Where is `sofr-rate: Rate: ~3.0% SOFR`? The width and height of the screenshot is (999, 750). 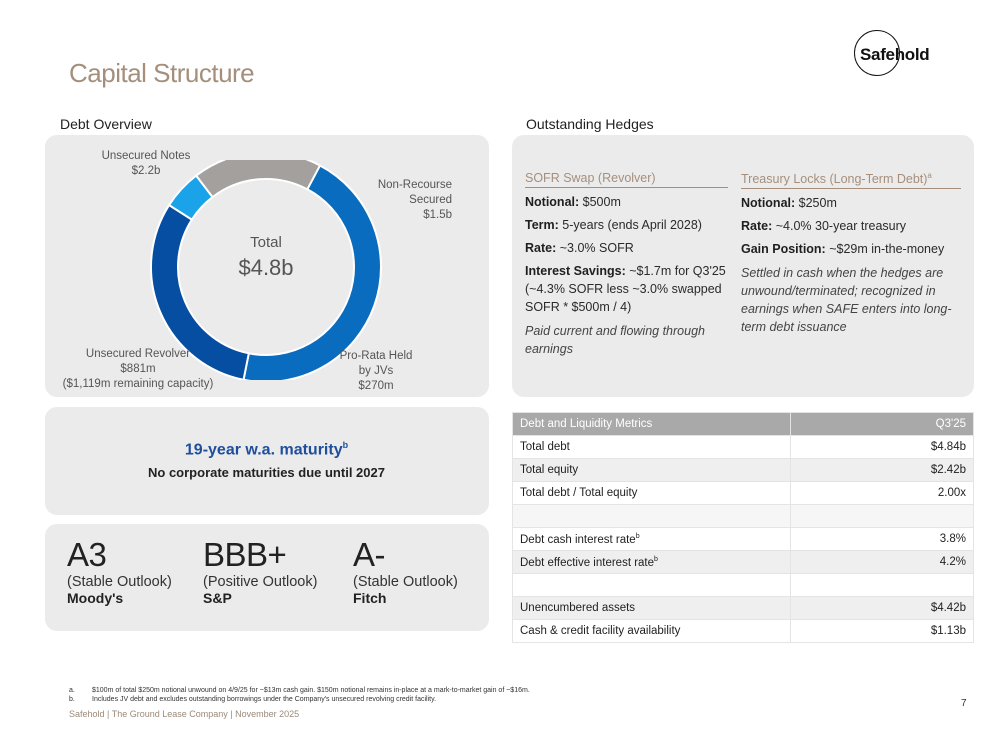
sofr-rate: Rate: ~3.0% SOFR is located at coordinates (579, 248).